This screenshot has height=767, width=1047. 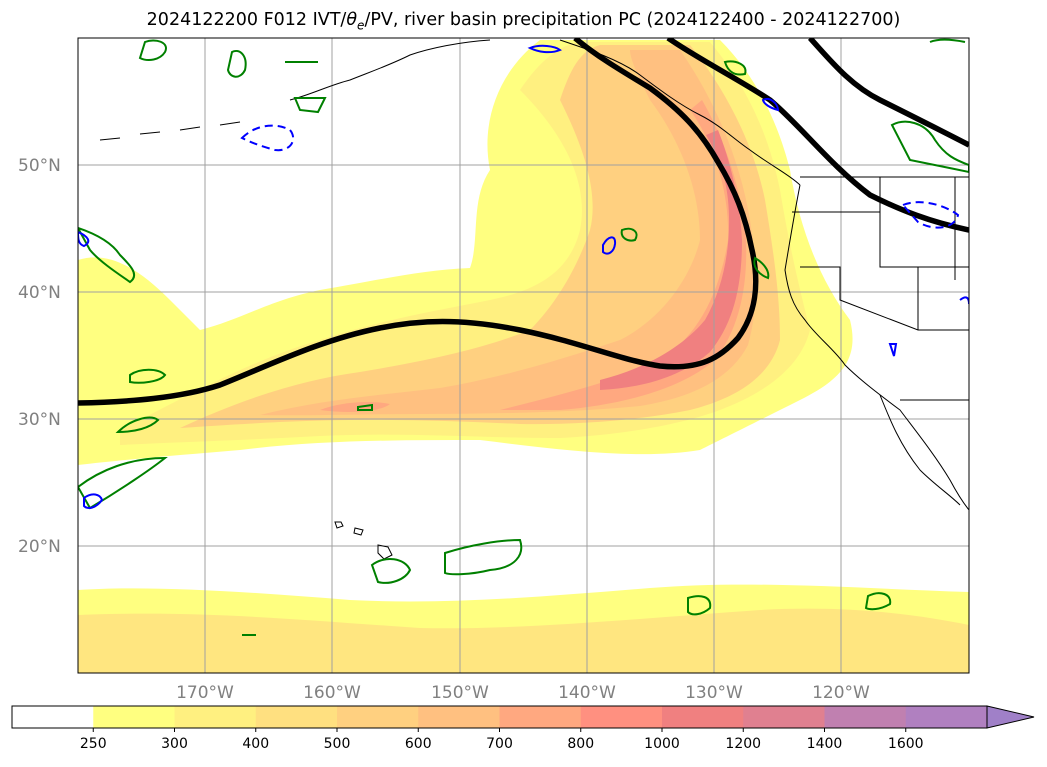 I want to click on colorbar-label: 1600, so click(x=906, y=744).